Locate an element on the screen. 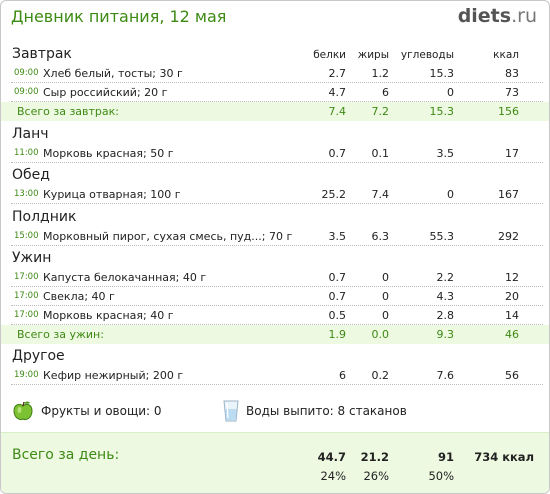 This screenshot has width=550, height=494. column-header-fat: жиры is located at coordinates (373, 55).